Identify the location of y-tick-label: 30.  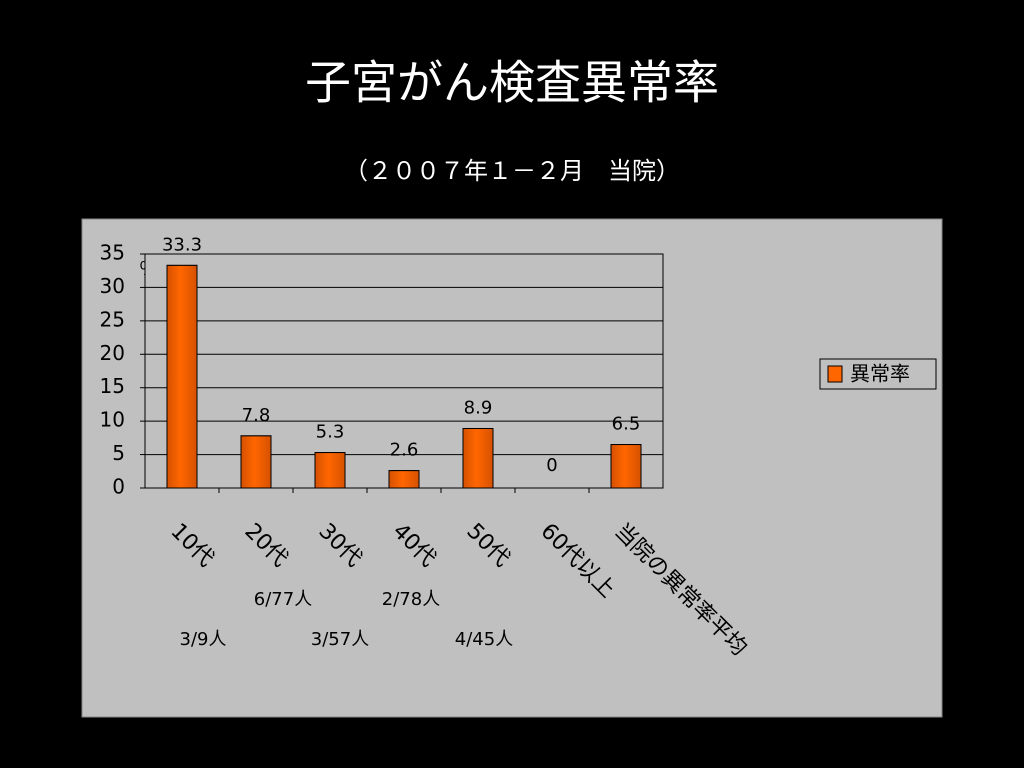
(112, 286).